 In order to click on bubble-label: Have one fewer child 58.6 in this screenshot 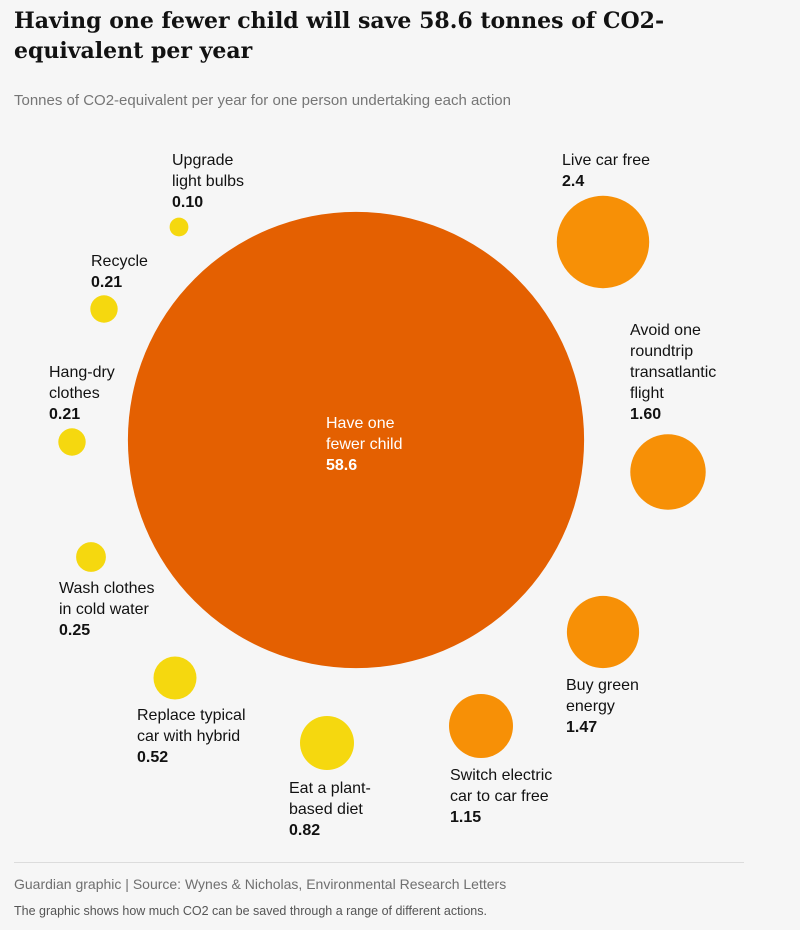, I will do `click(364, 444)`.